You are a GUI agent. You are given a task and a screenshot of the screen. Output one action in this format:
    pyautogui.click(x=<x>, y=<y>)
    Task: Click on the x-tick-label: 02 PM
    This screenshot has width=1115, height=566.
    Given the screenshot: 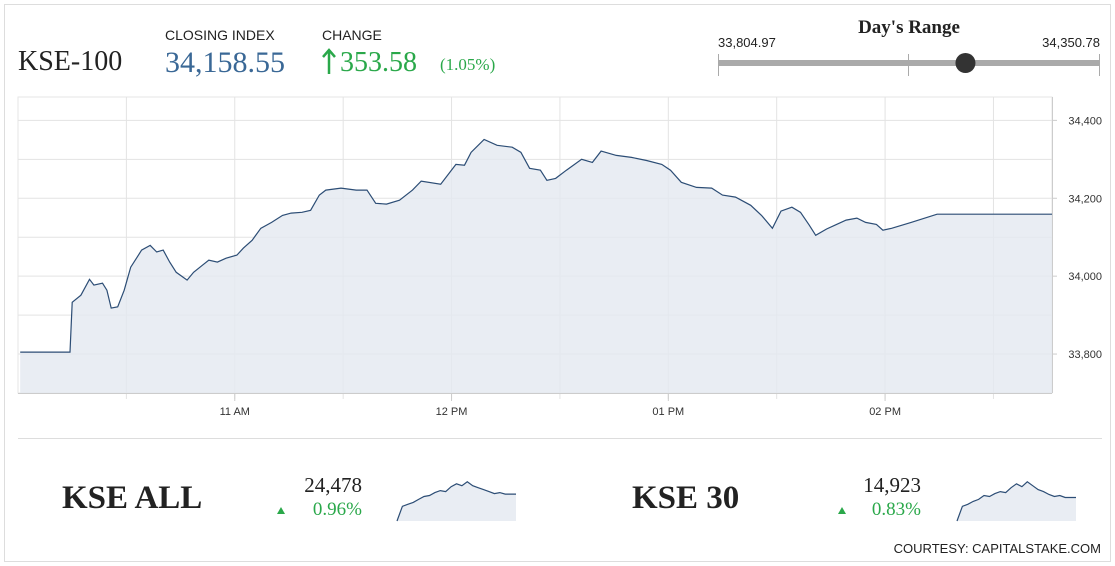 What is the action you would take?
    pyautogui.click(x=885, y=412)
    